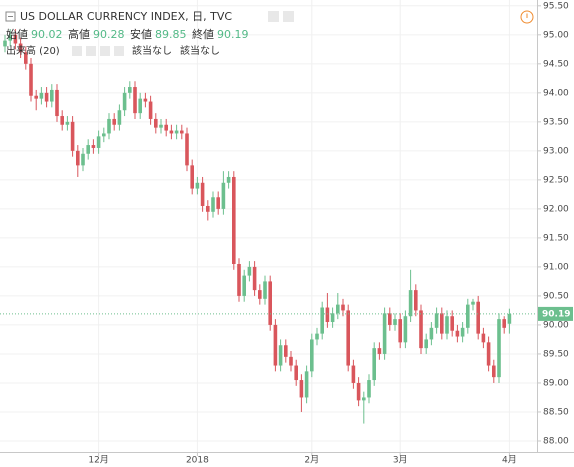 The width and height of the screenshot is (574, 467). What do you see at coordinates (273, 16) in the screenshot?
I see `eye-button` at bounding box center [273, 16].